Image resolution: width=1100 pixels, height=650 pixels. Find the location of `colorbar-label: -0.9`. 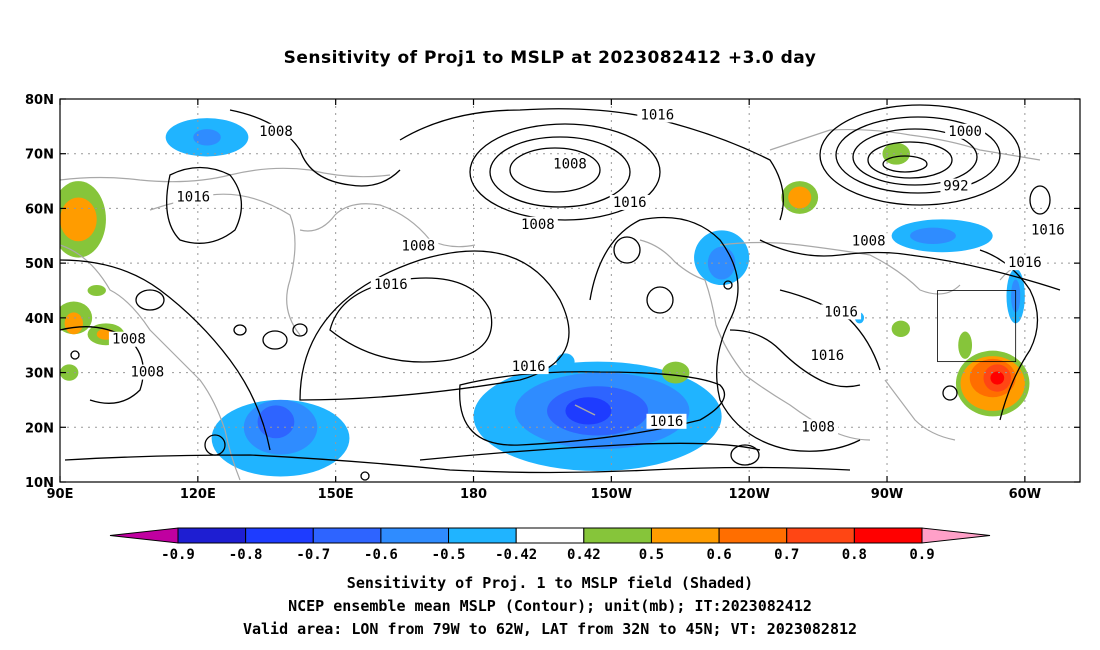

colorbar-label: -0.9 is located at coordinates (178, 555).